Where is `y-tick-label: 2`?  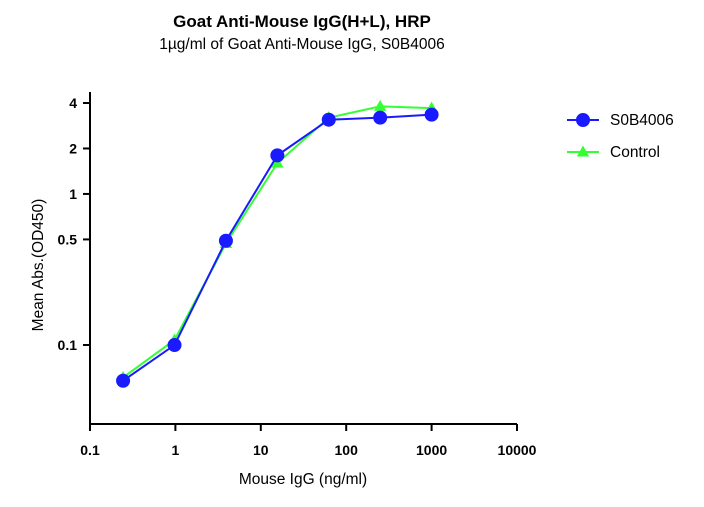 y-tick-label: 2 is located at coordinates (73, 148).